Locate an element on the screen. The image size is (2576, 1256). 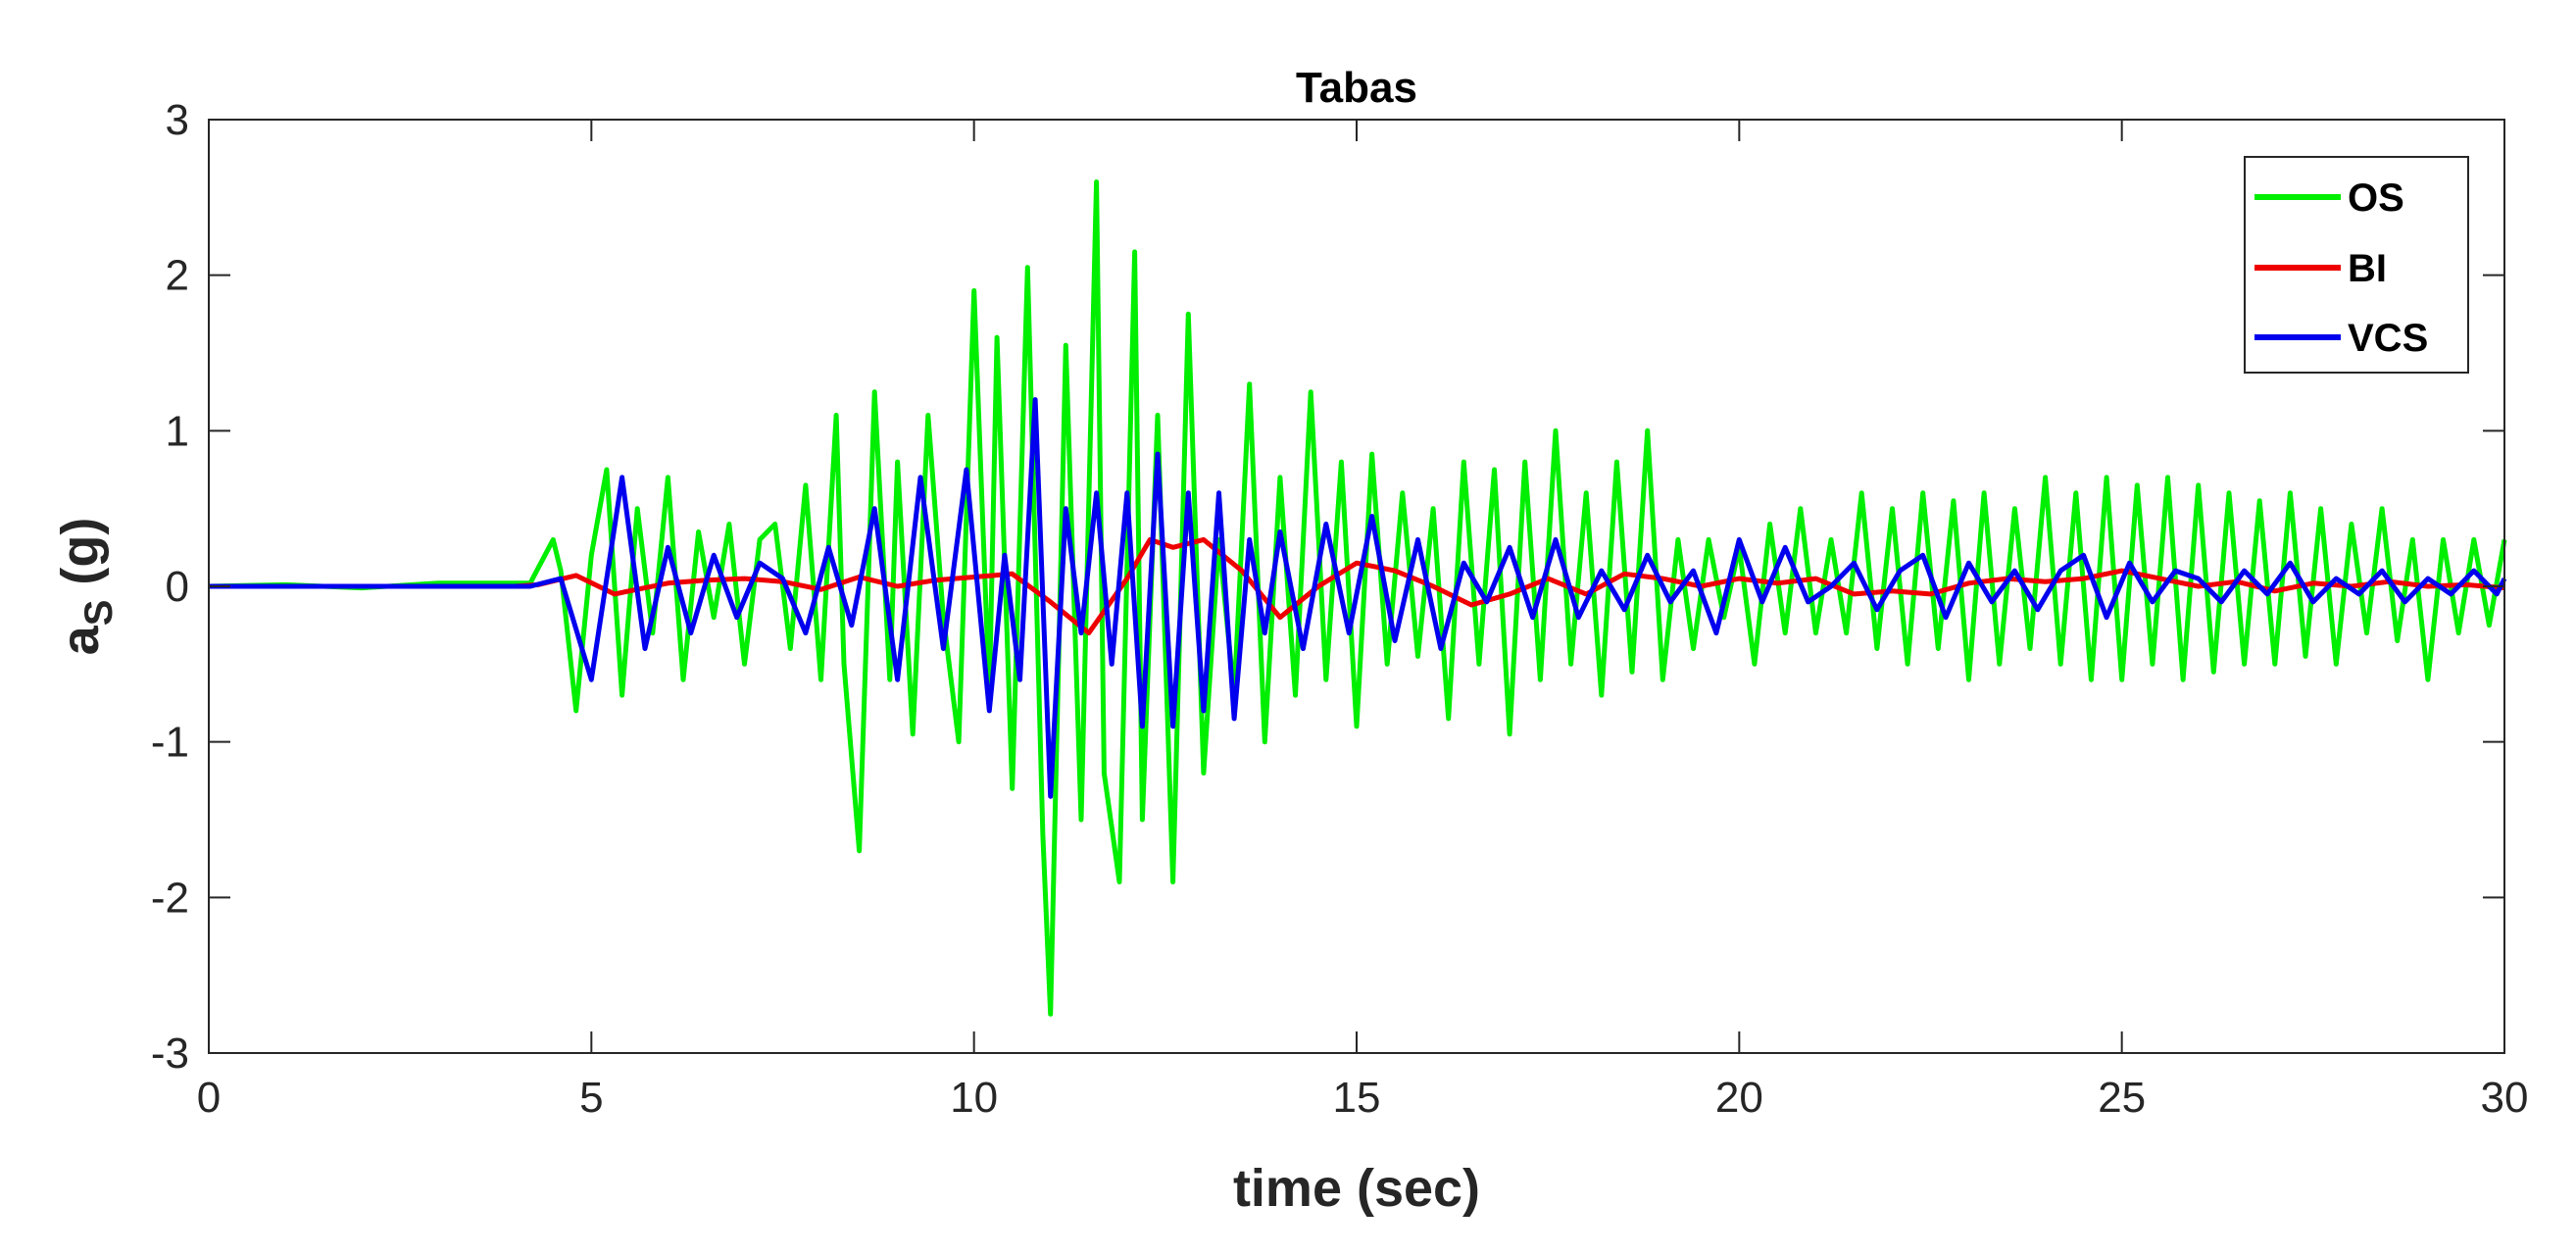
legend-label-vcs: VCS is located at coordinates (2388, 338).